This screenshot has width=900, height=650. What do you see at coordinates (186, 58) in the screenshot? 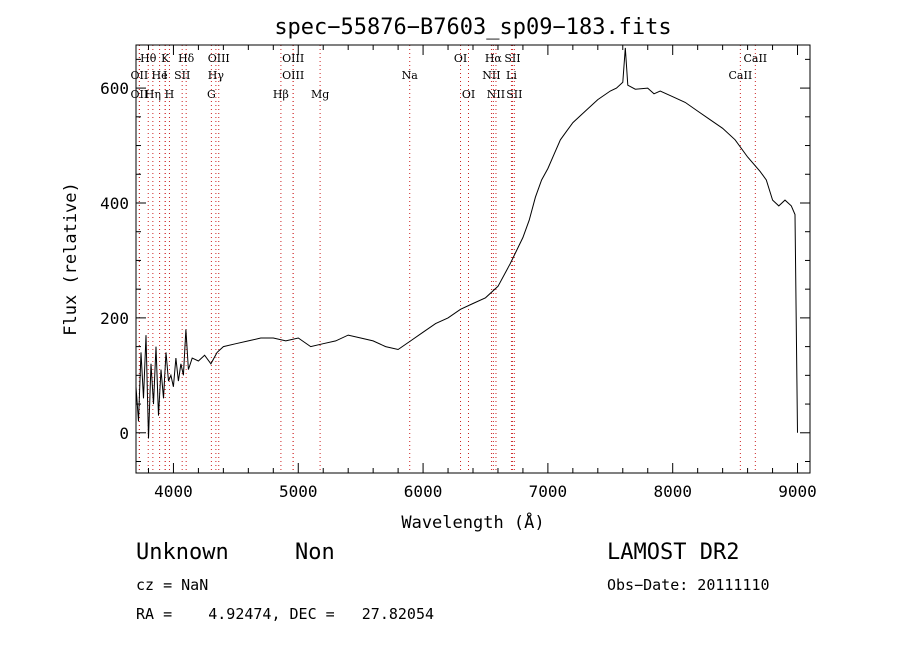
I see `line-marker-label: Hδ` at bounding box center [186, 58].